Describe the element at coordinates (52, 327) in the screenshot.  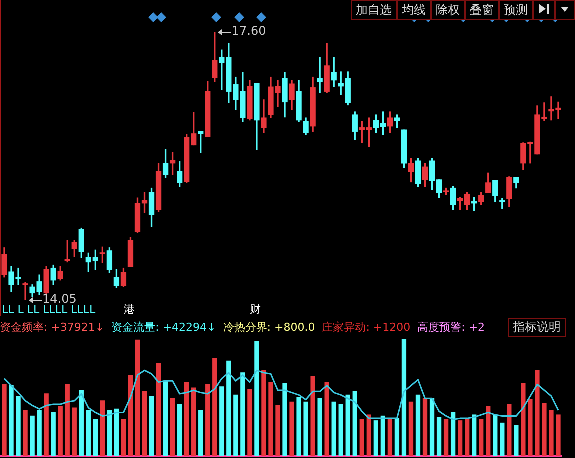
I see `text: 资金频率: +37921↓` at that location.